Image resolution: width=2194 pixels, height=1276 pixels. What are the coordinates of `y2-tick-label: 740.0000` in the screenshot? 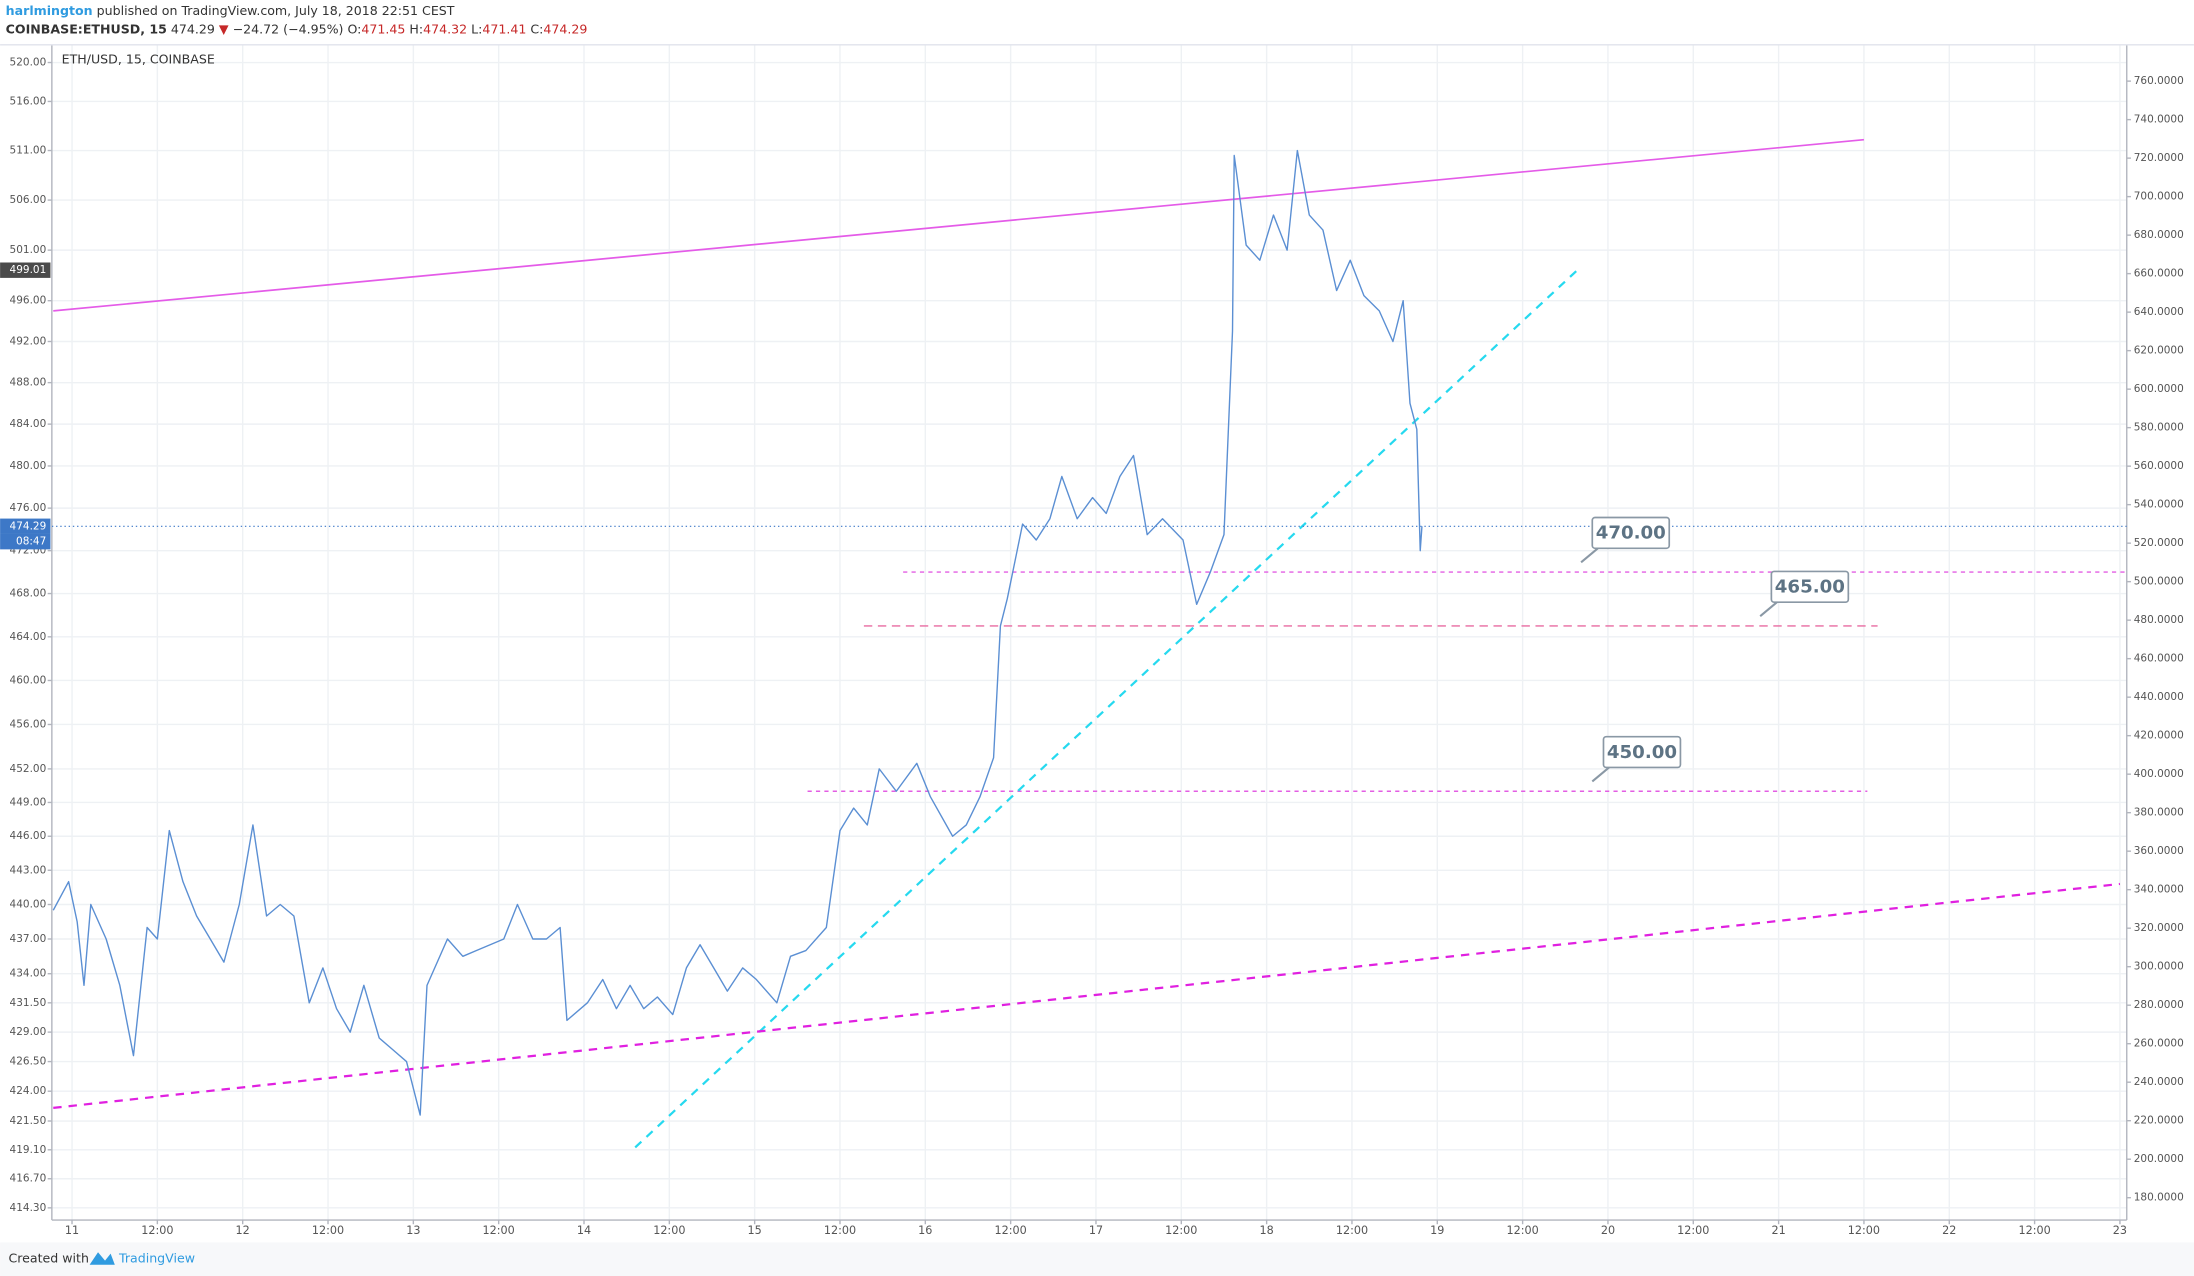 It's located at (2159, 120).